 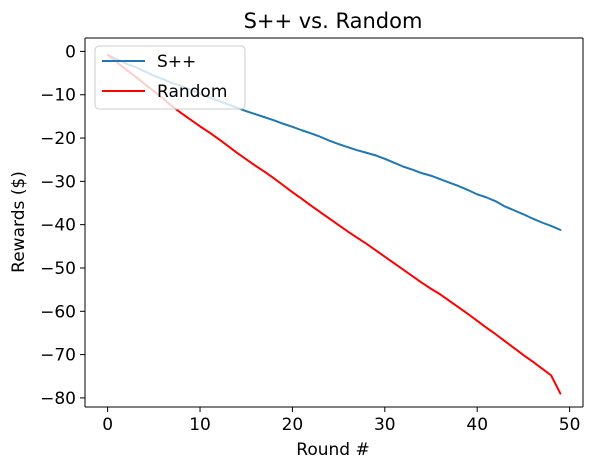 I want to click on x-tick-label: 40, so click(x=477, y=425).